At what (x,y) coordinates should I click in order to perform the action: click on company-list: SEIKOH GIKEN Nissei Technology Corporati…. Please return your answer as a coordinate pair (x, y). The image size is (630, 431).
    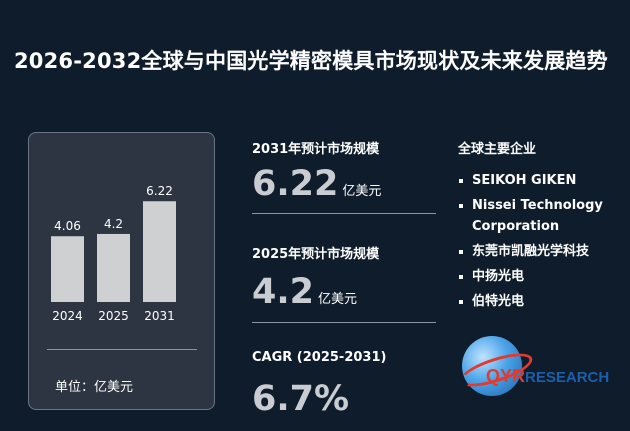
    Looking at the image, I should click on (543, 243).